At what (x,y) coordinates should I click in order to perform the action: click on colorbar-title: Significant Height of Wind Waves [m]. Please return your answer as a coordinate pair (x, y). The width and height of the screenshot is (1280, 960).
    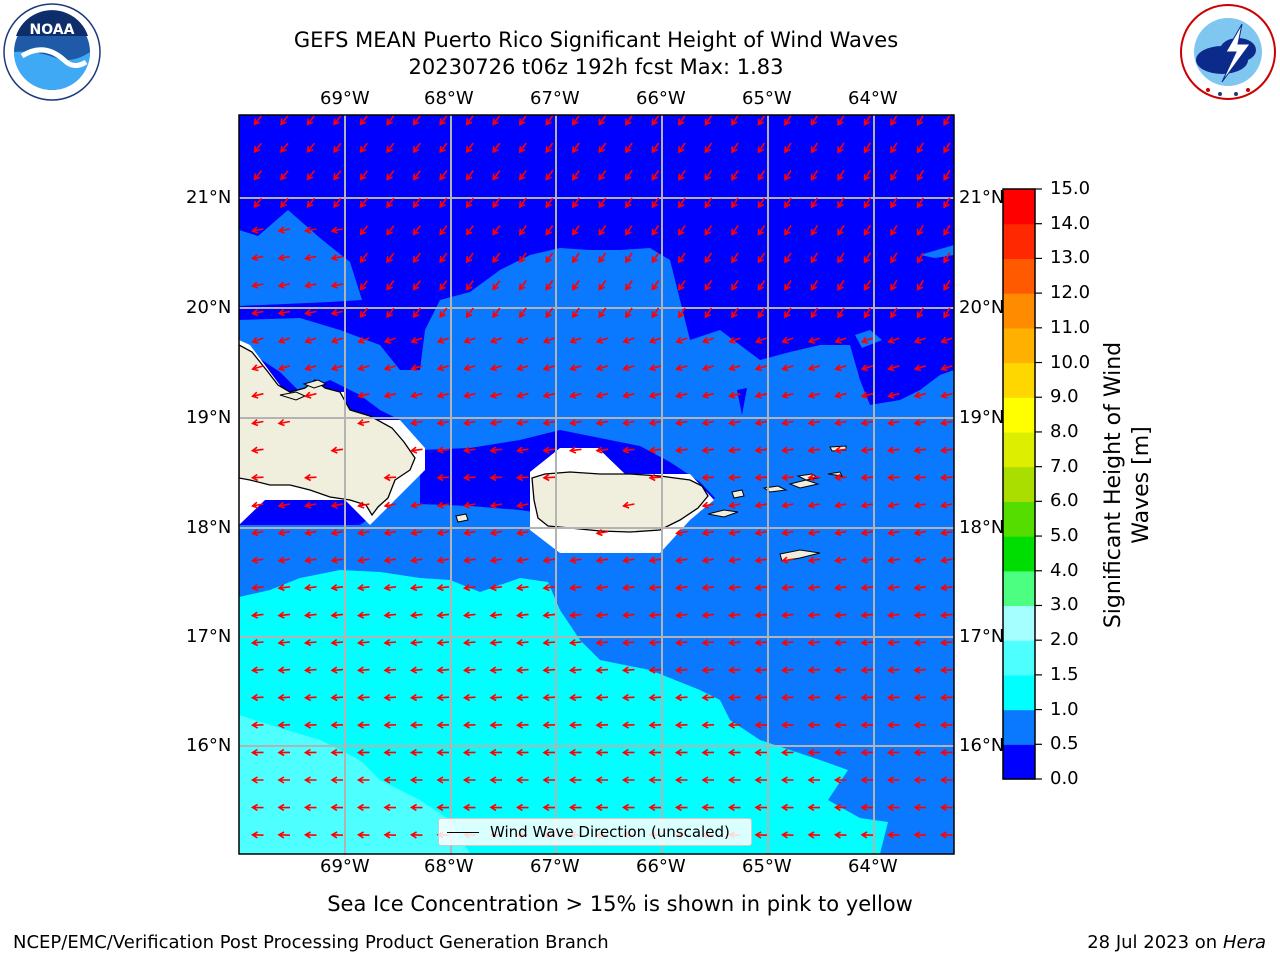
    Looking at the image, I should click on (1127, 485).